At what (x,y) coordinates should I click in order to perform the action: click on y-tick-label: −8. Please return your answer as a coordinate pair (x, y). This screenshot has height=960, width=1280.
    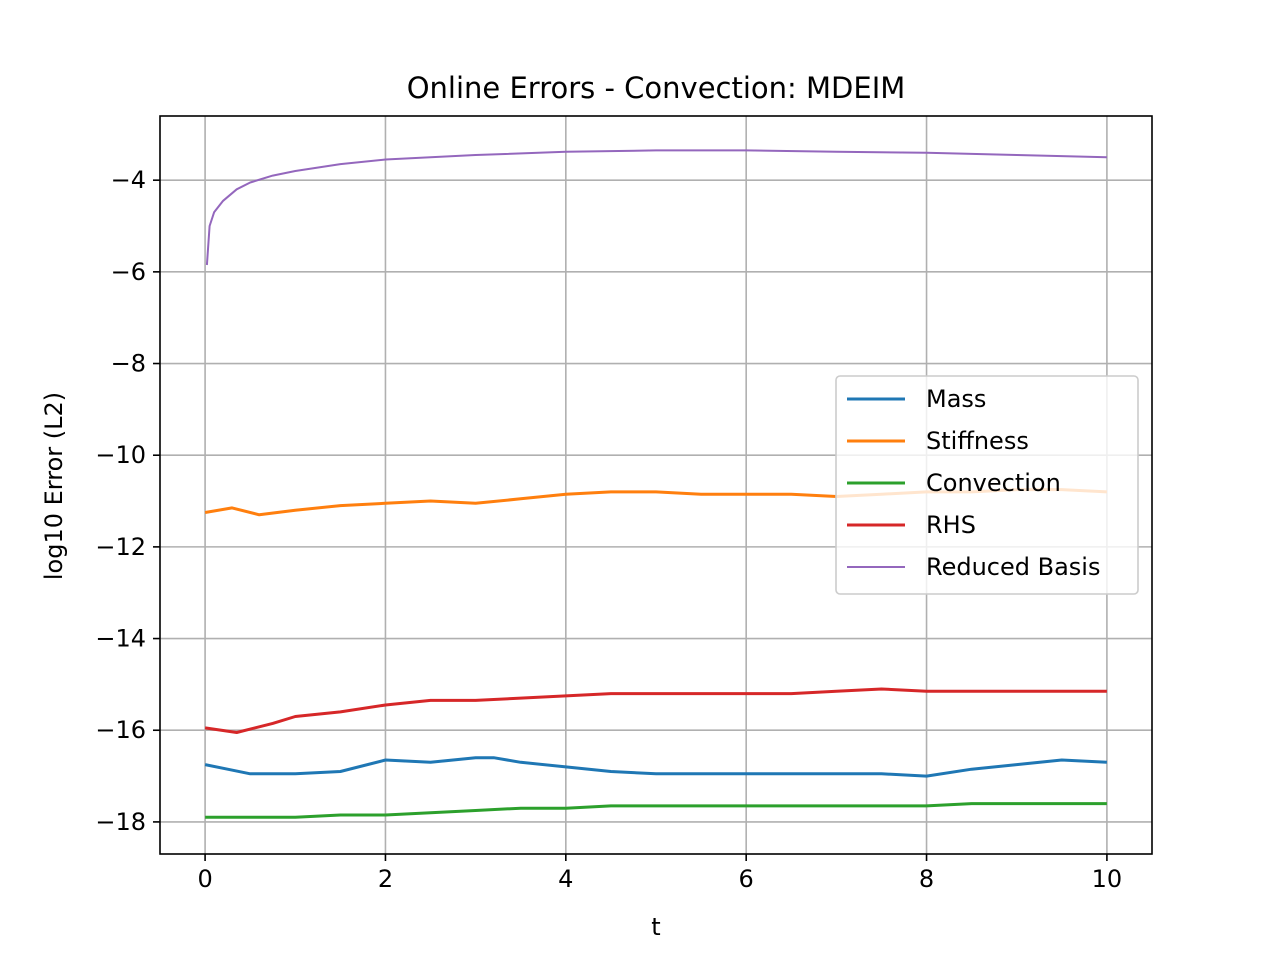
    Looking at the image, I should click on (128, 364).